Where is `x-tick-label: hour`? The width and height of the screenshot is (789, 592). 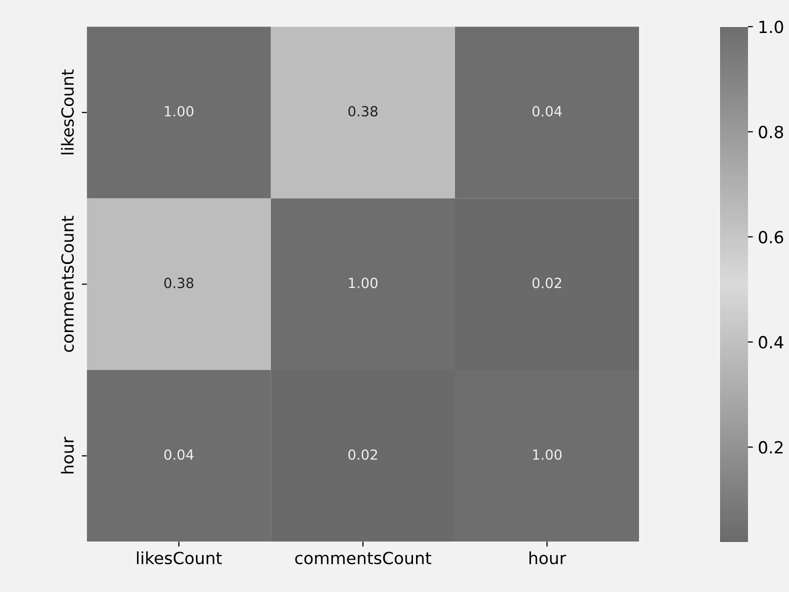 x-tick-label: hour is located at coordinates (547, 557).